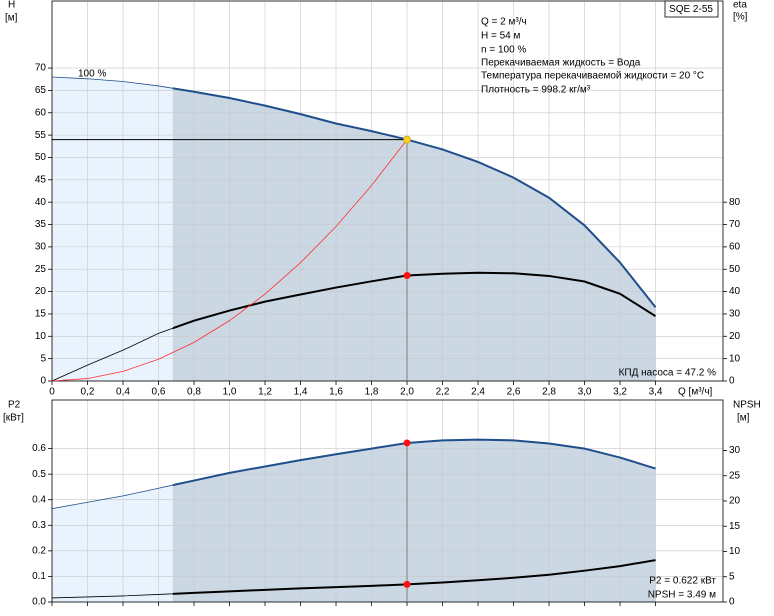 This screenshot has width=774, height=616. I want to click on y-tick-label: 65, so click(41, 90).